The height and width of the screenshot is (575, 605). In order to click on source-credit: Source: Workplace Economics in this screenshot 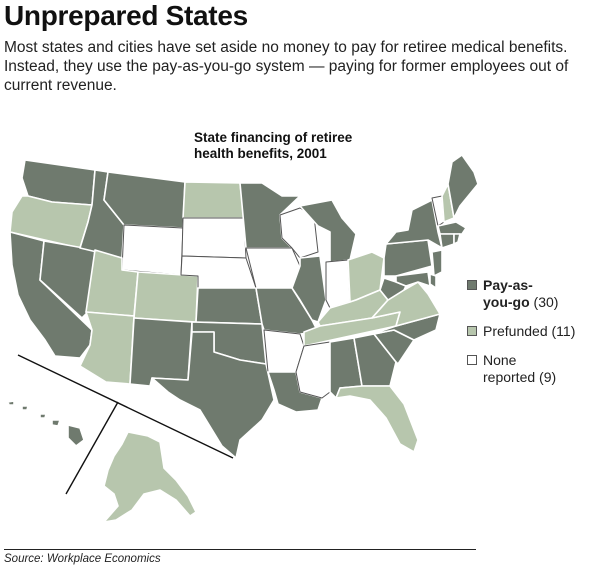, I will do `click(82, 559)`.